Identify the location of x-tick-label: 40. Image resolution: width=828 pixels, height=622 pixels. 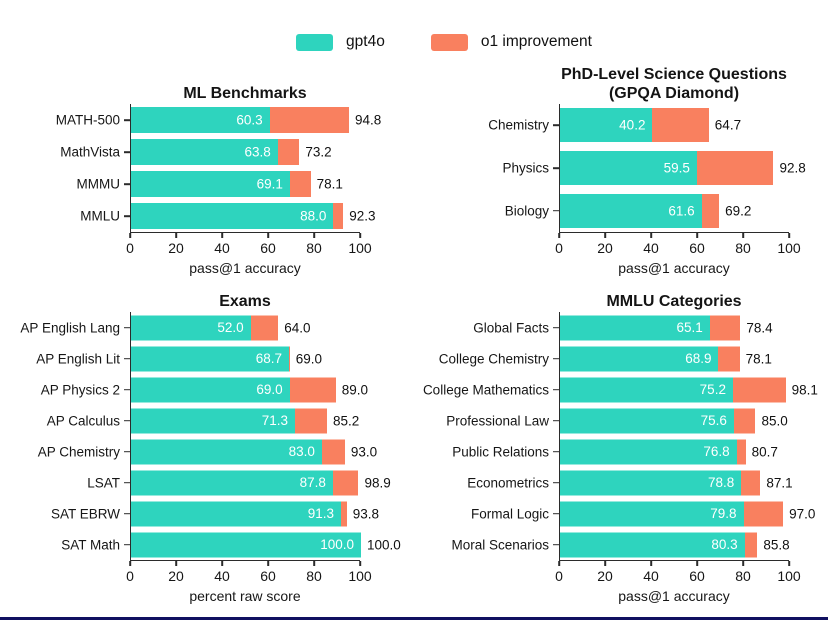
(651, 576).